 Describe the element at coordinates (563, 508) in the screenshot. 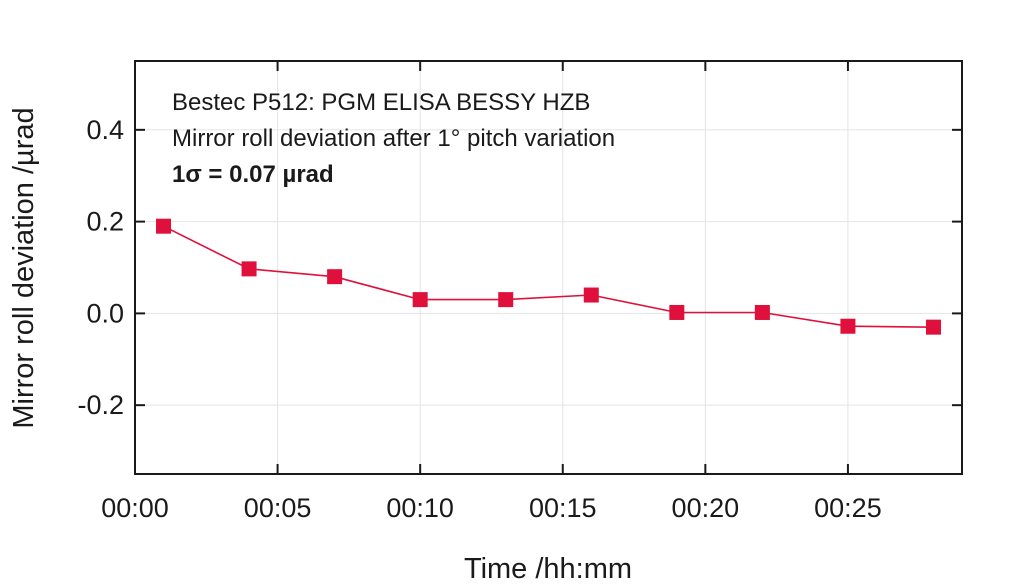

I see `x-tick-label: 00:15` at that location.